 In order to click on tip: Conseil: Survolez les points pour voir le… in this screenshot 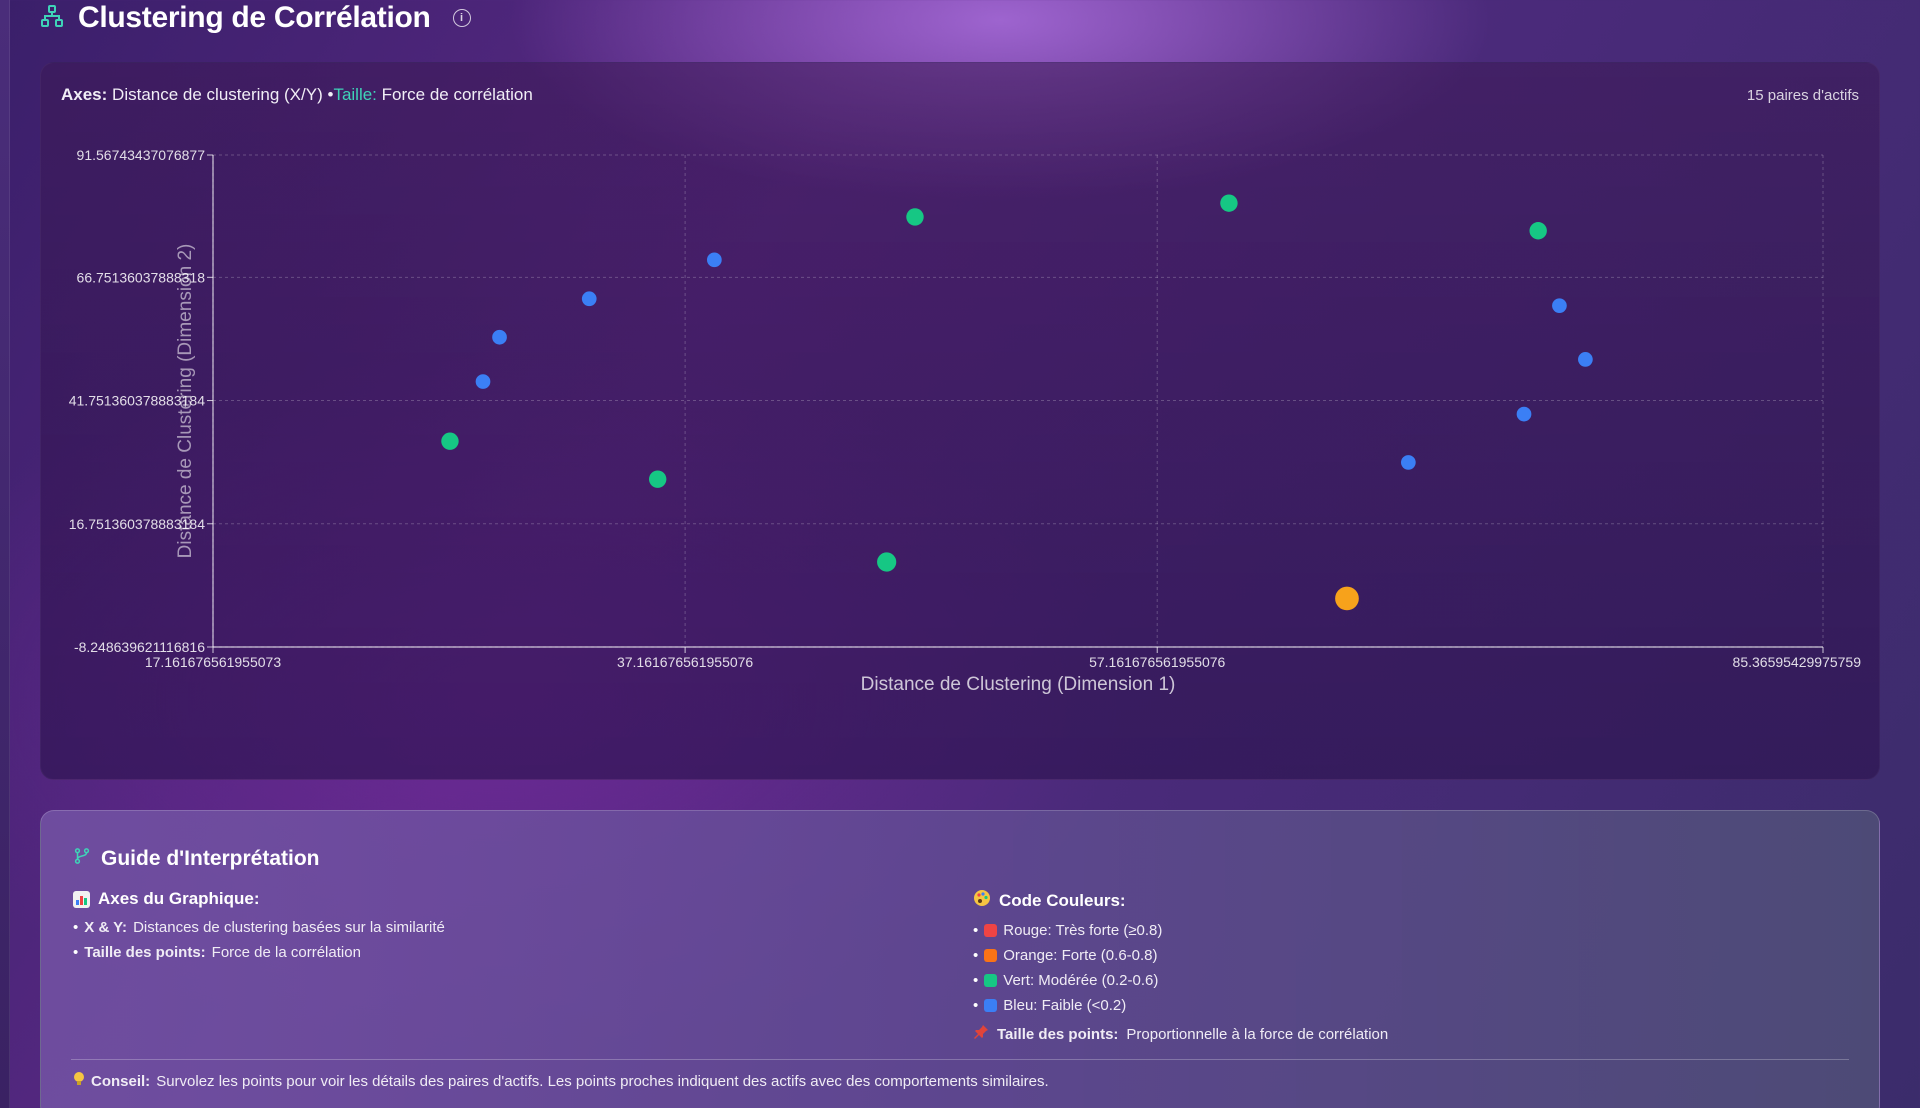, I will do `click(561, 1081)`.